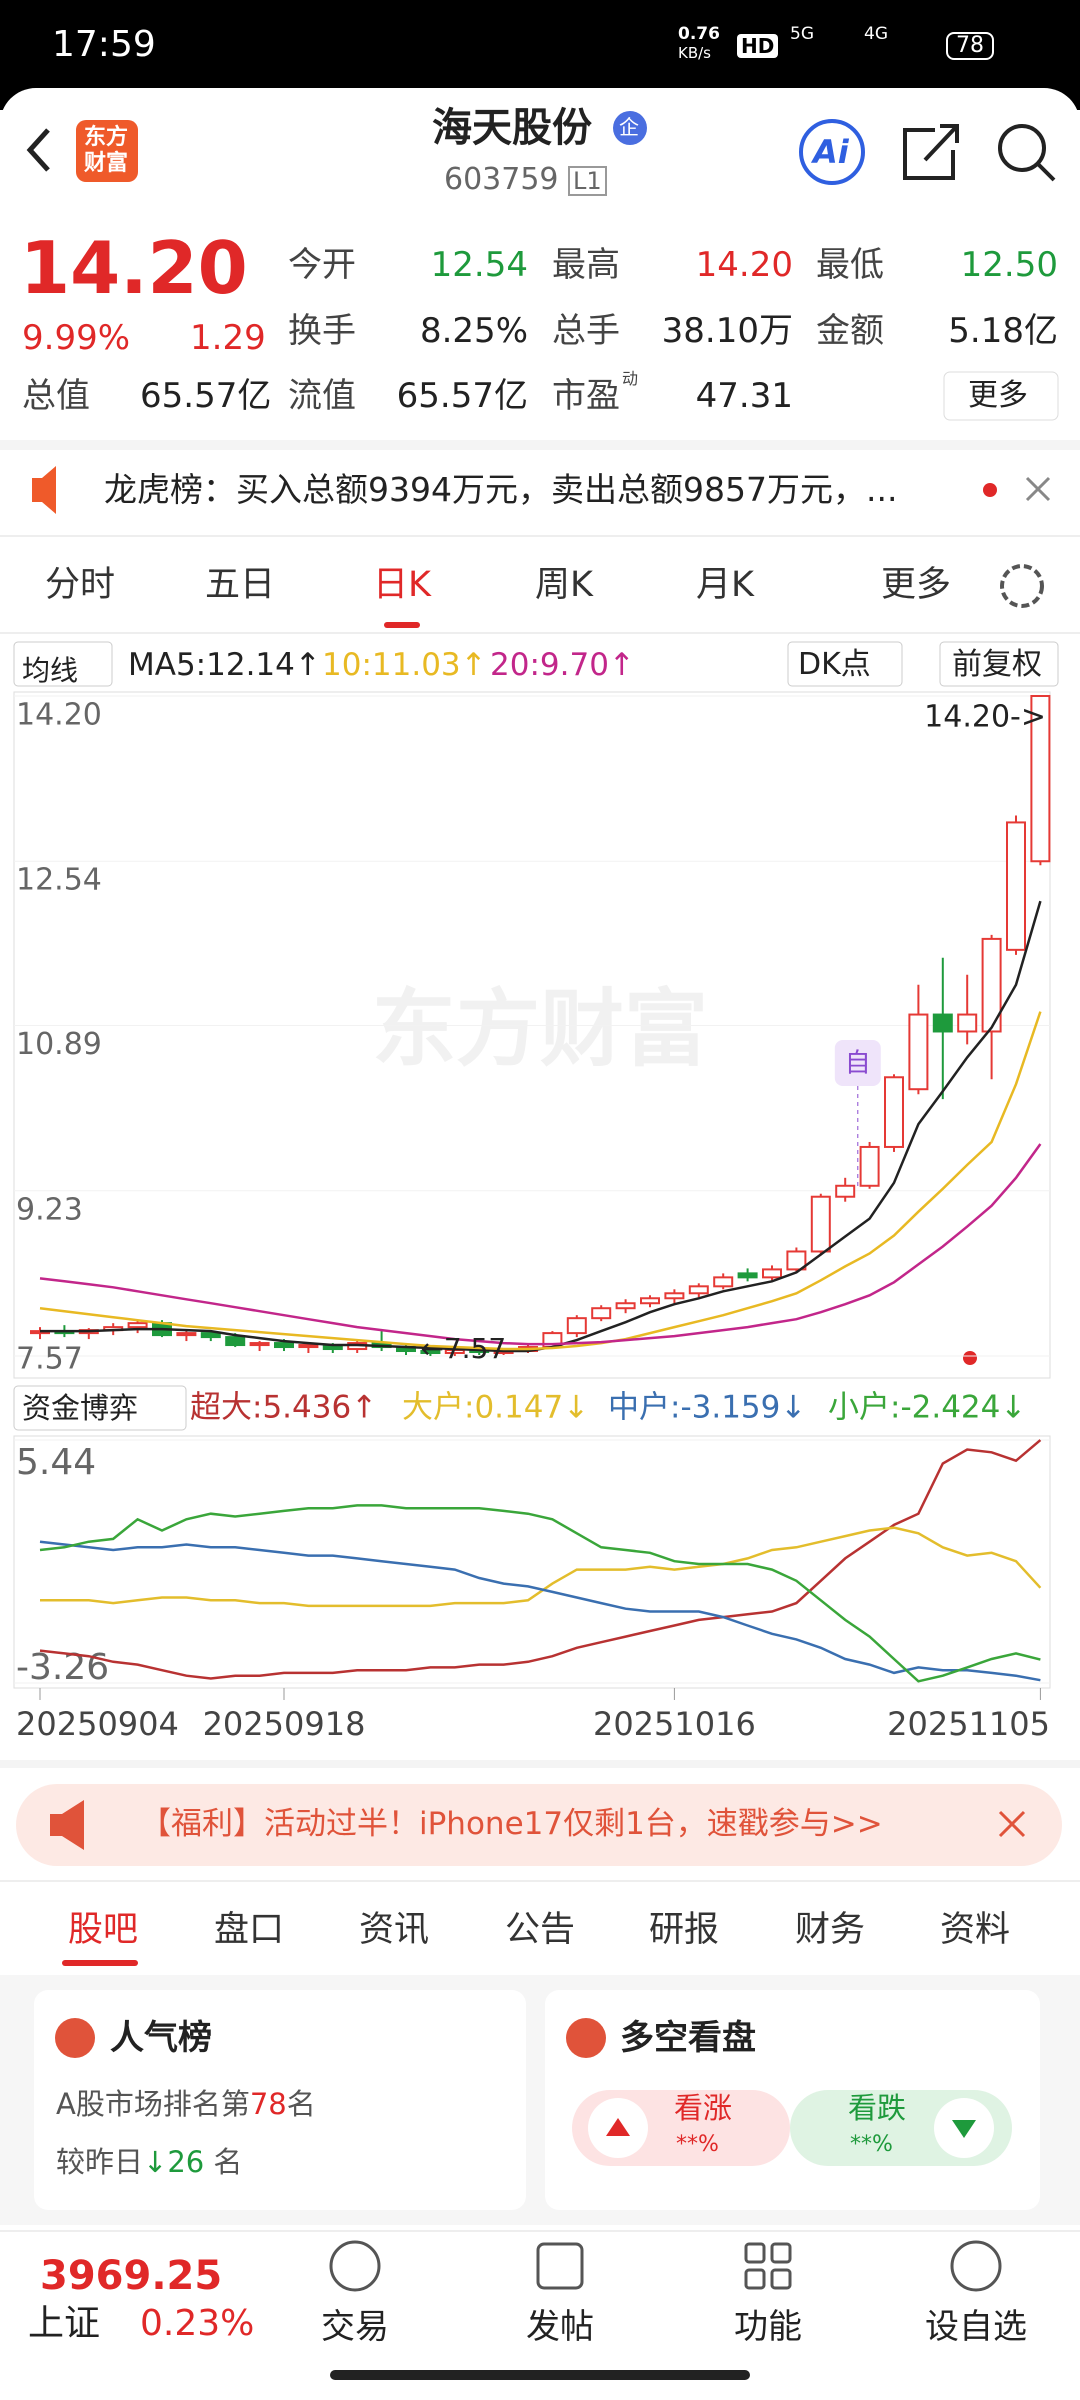 Image resolution: width=1080 pixels, height=2400 pixels. I want to click on dk-label: DK点, so click(834, 664).